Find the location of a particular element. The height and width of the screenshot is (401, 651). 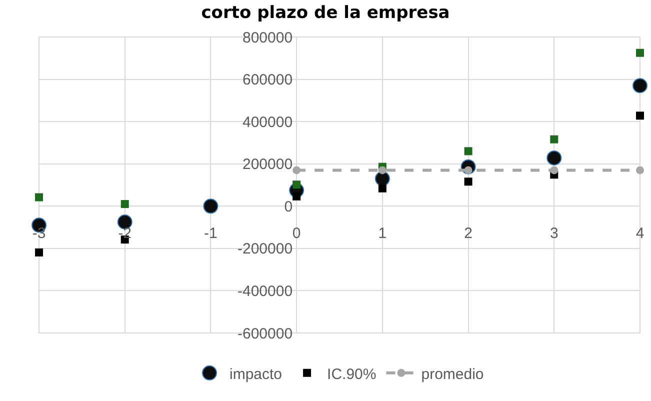

x-tick-label: 3 is located at coordinates (554, 233).